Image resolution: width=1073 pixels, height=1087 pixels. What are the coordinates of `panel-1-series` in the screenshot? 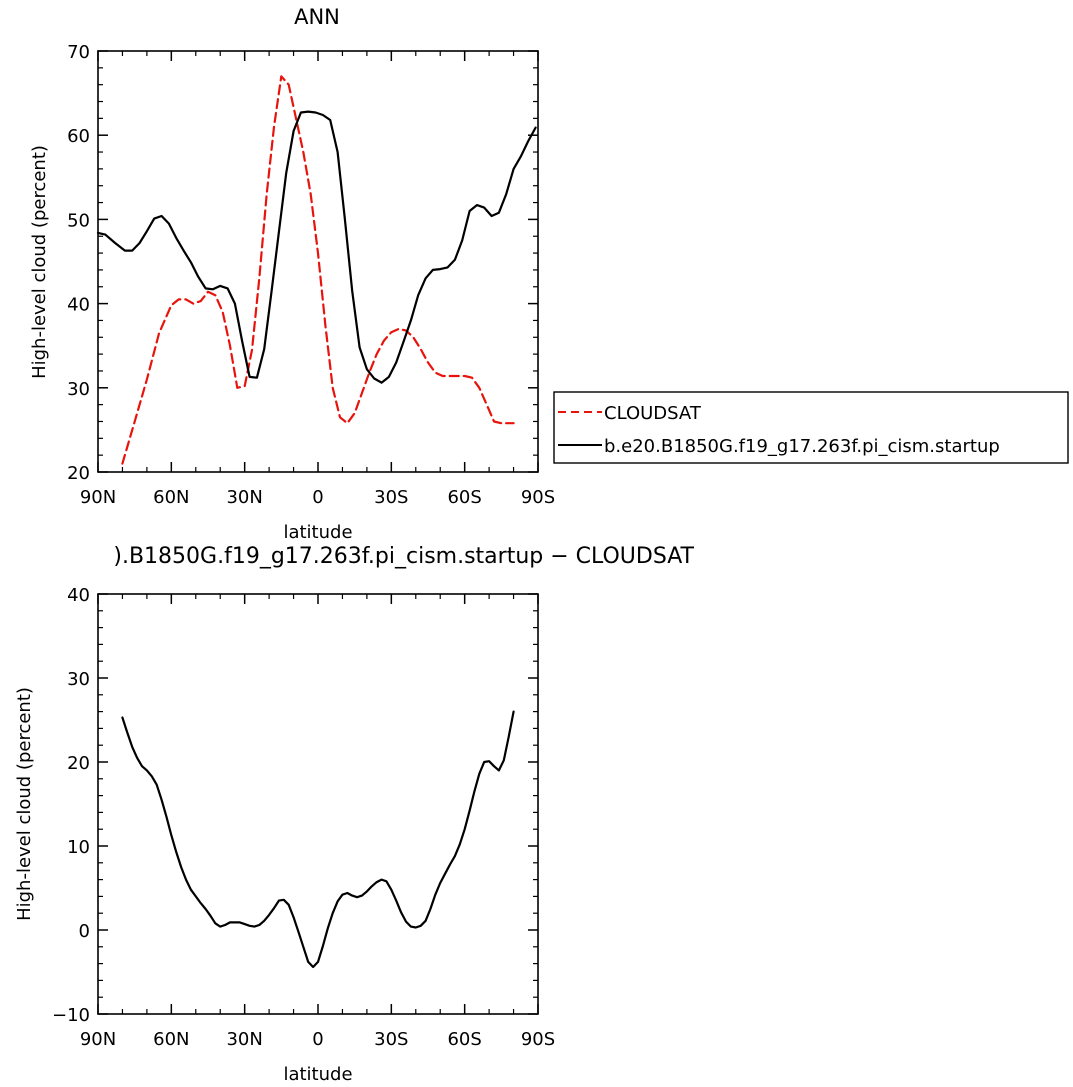 It's located at (316, 270).